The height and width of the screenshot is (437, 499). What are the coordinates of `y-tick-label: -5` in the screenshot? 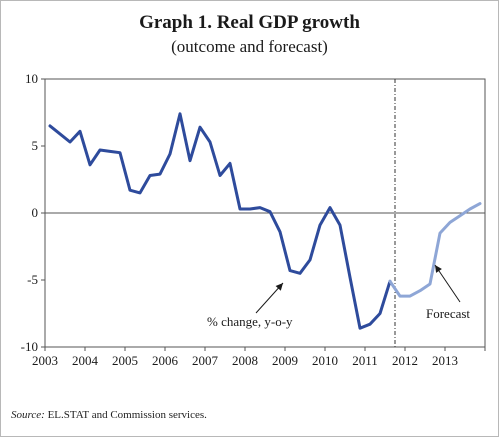 It's located at (32, 279).